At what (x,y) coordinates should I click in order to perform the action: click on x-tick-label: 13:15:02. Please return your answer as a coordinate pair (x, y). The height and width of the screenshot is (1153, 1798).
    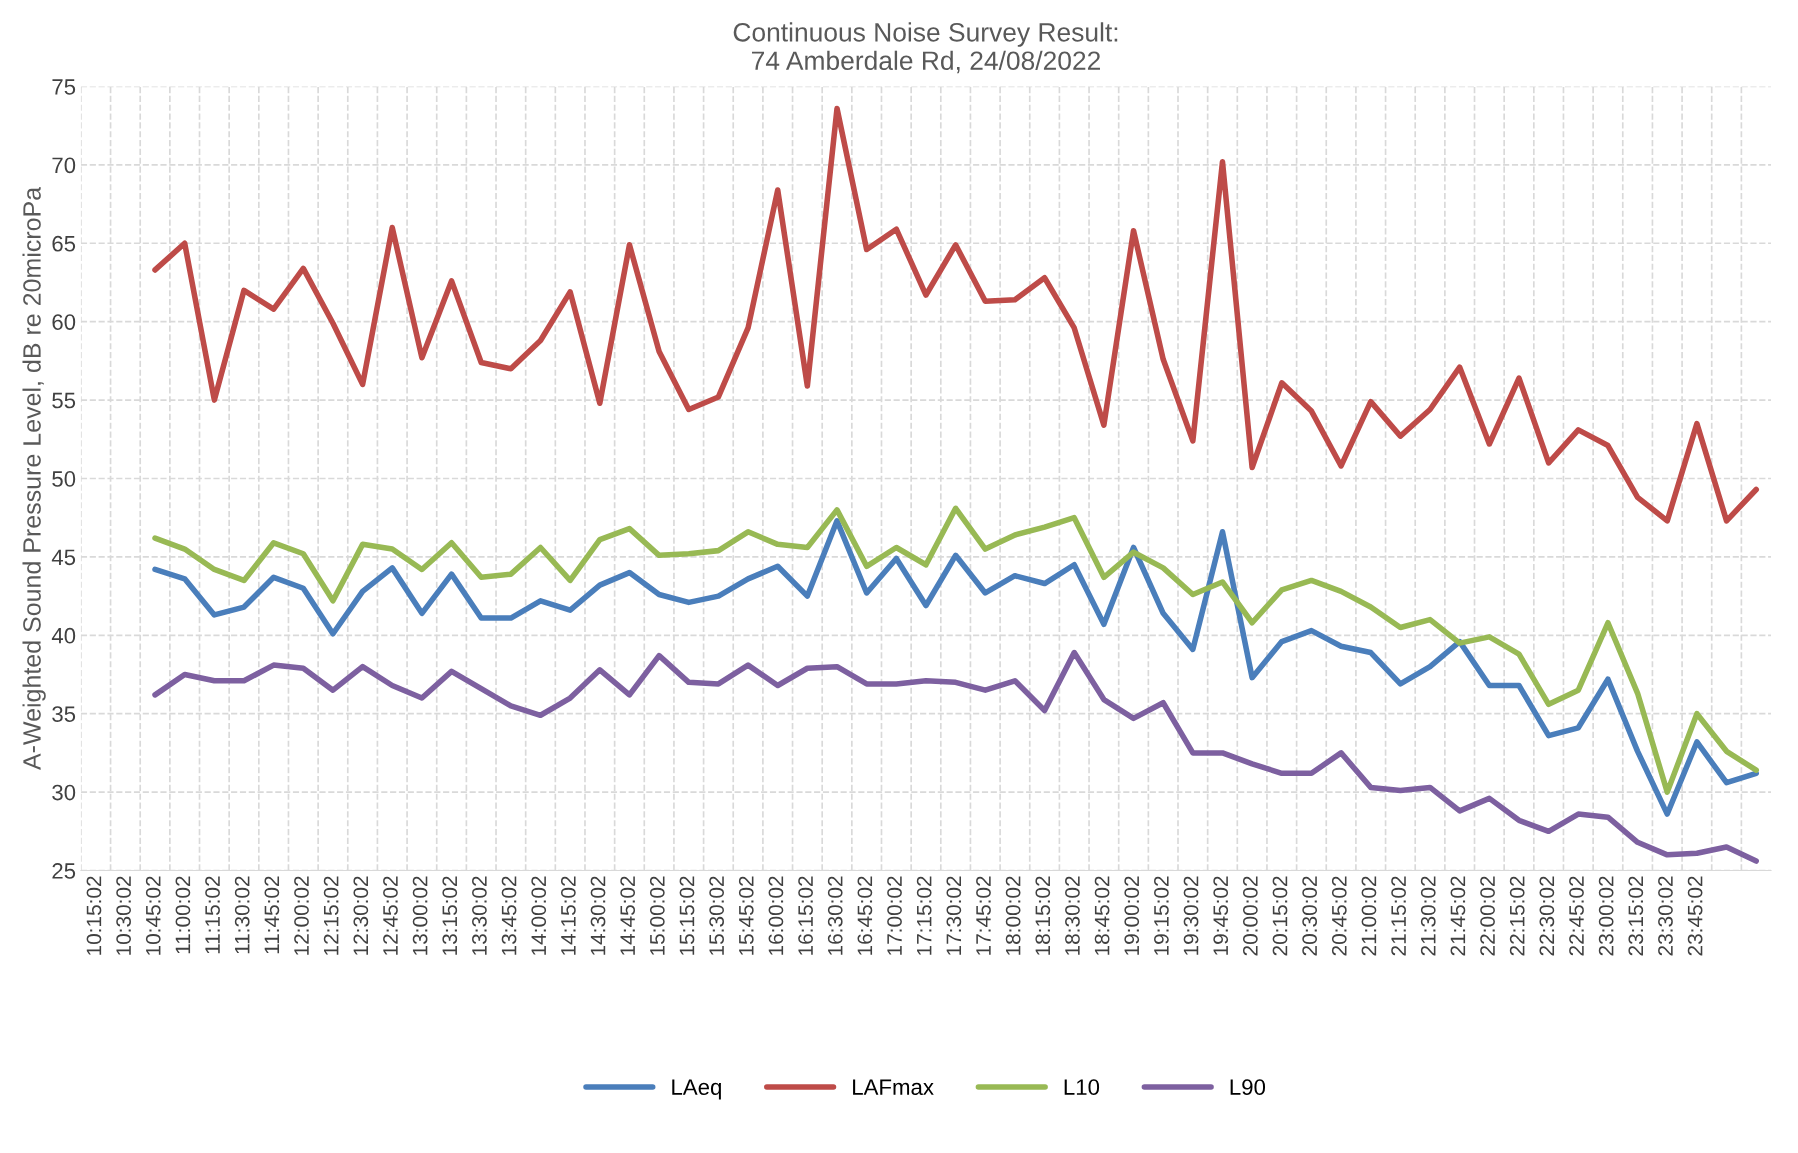
    Looking at the image, I should click on (450, 915).